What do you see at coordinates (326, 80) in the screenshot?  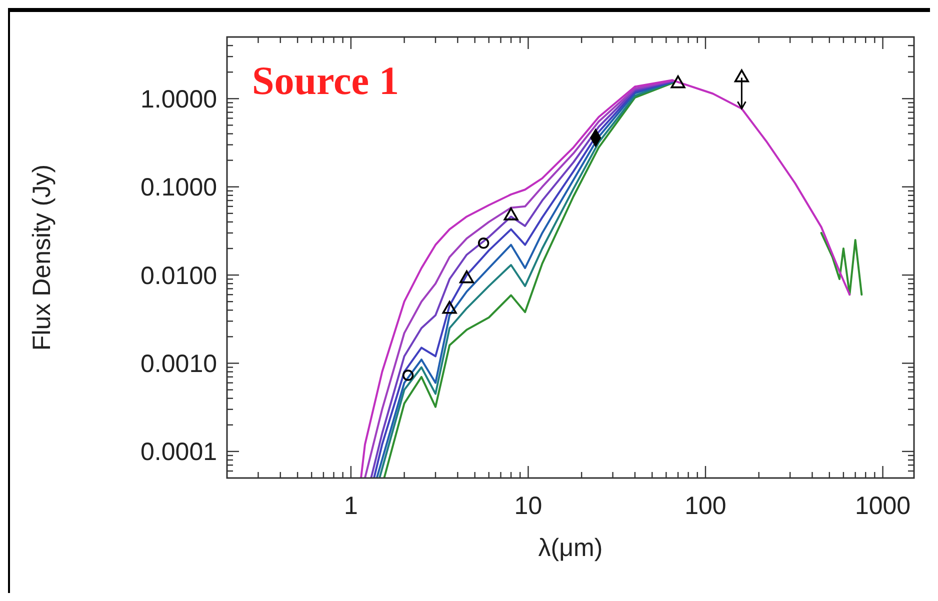 I see `text: Source 1` at bounding box center [326, 80].